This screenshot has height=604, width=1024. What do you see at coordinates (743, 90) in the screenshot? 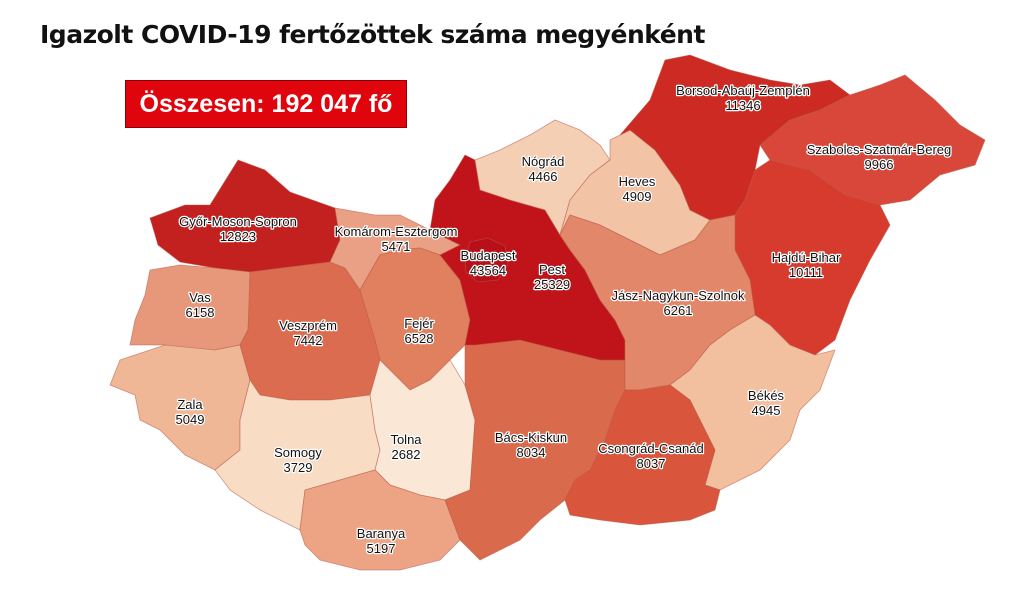
I see `county-name-label: Borsod-Abaúj-Zemplén` at bounding box center [743, 90].